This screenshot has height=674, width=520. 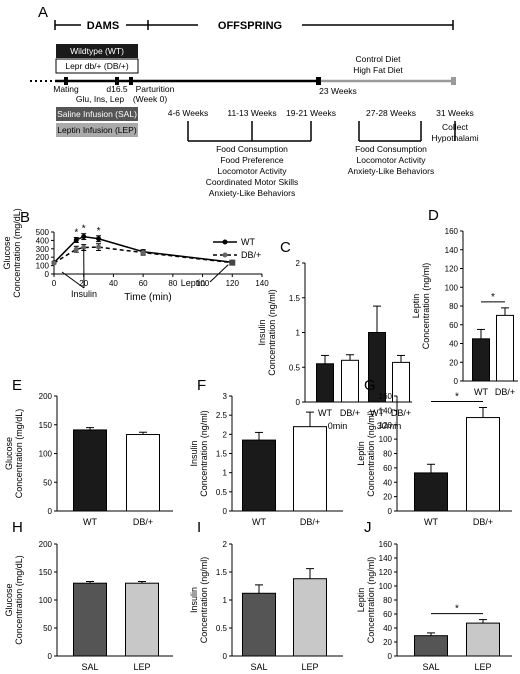 I want to click on y-tick-label: 140, so click(x=386, y=558).